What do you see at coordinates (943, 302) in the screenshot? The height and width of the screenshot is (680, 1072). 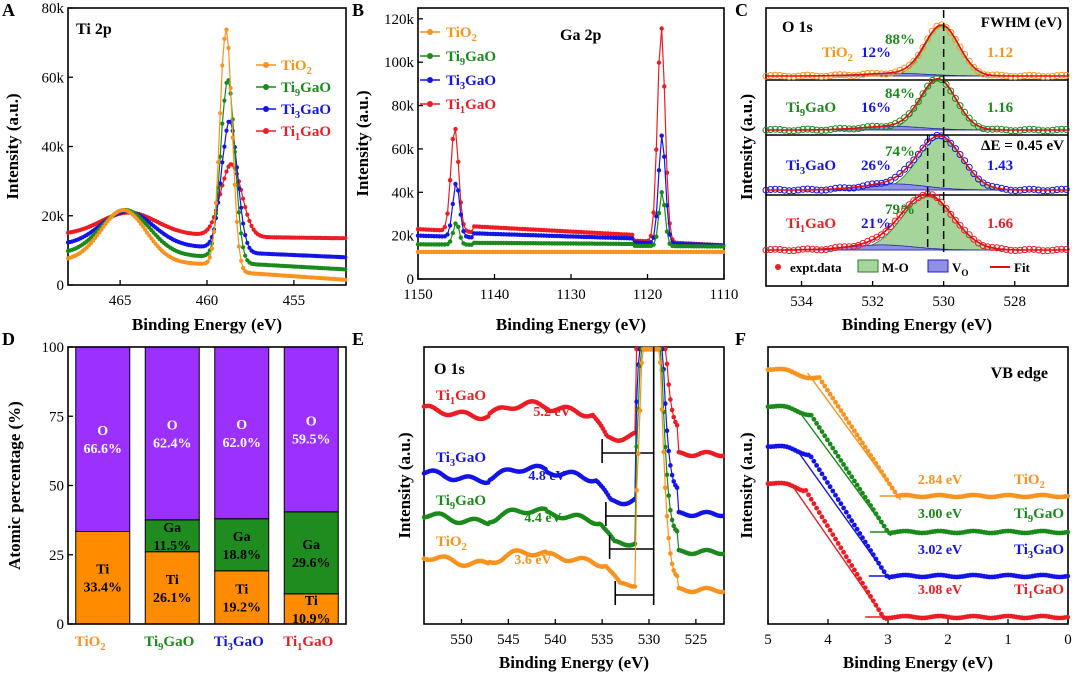 I see `panel-c-xtick-label: 530` at bounding box center [943, 302].